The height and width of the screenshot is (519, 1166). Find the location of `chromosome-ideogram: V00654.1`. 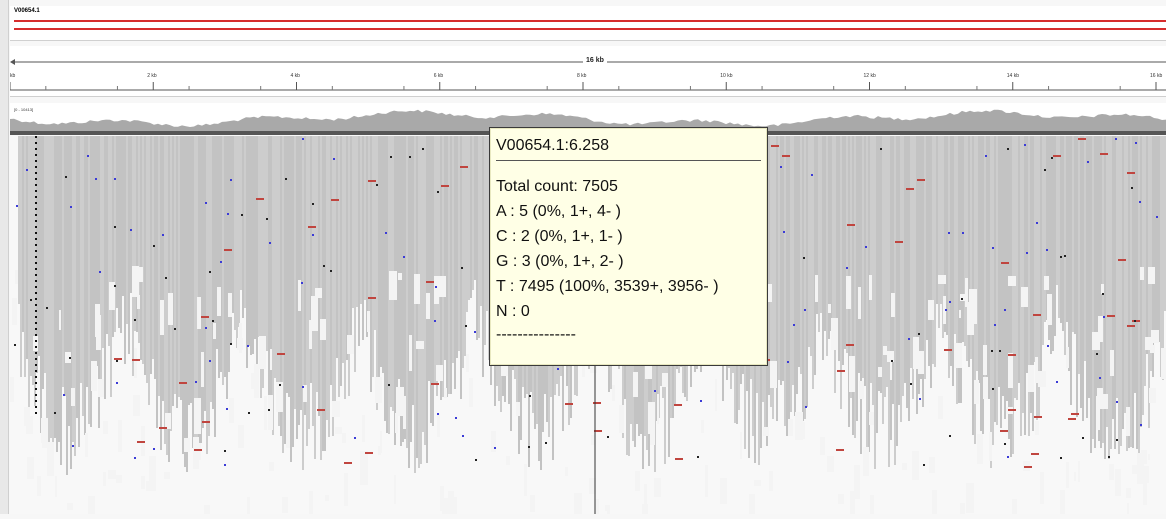

chromosome-ideogram: V00654.1 is located at coordinates (588, 23).